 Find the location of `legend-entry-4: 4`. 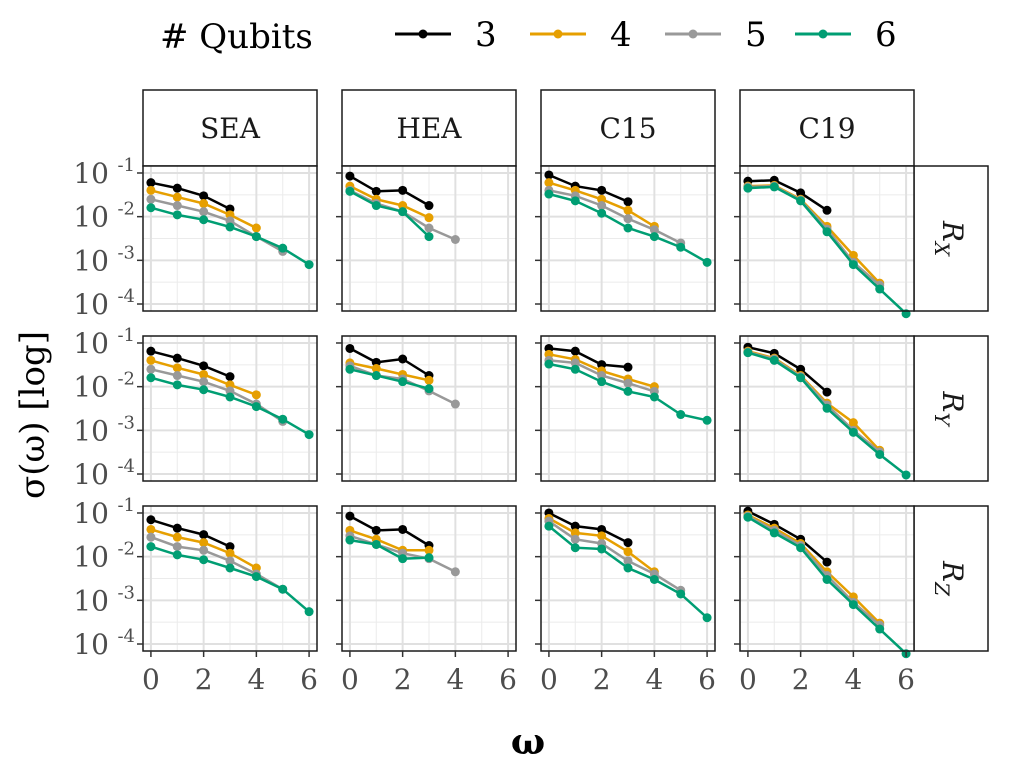

legend-entry-4: 4 is located at coordinates (581, 35).